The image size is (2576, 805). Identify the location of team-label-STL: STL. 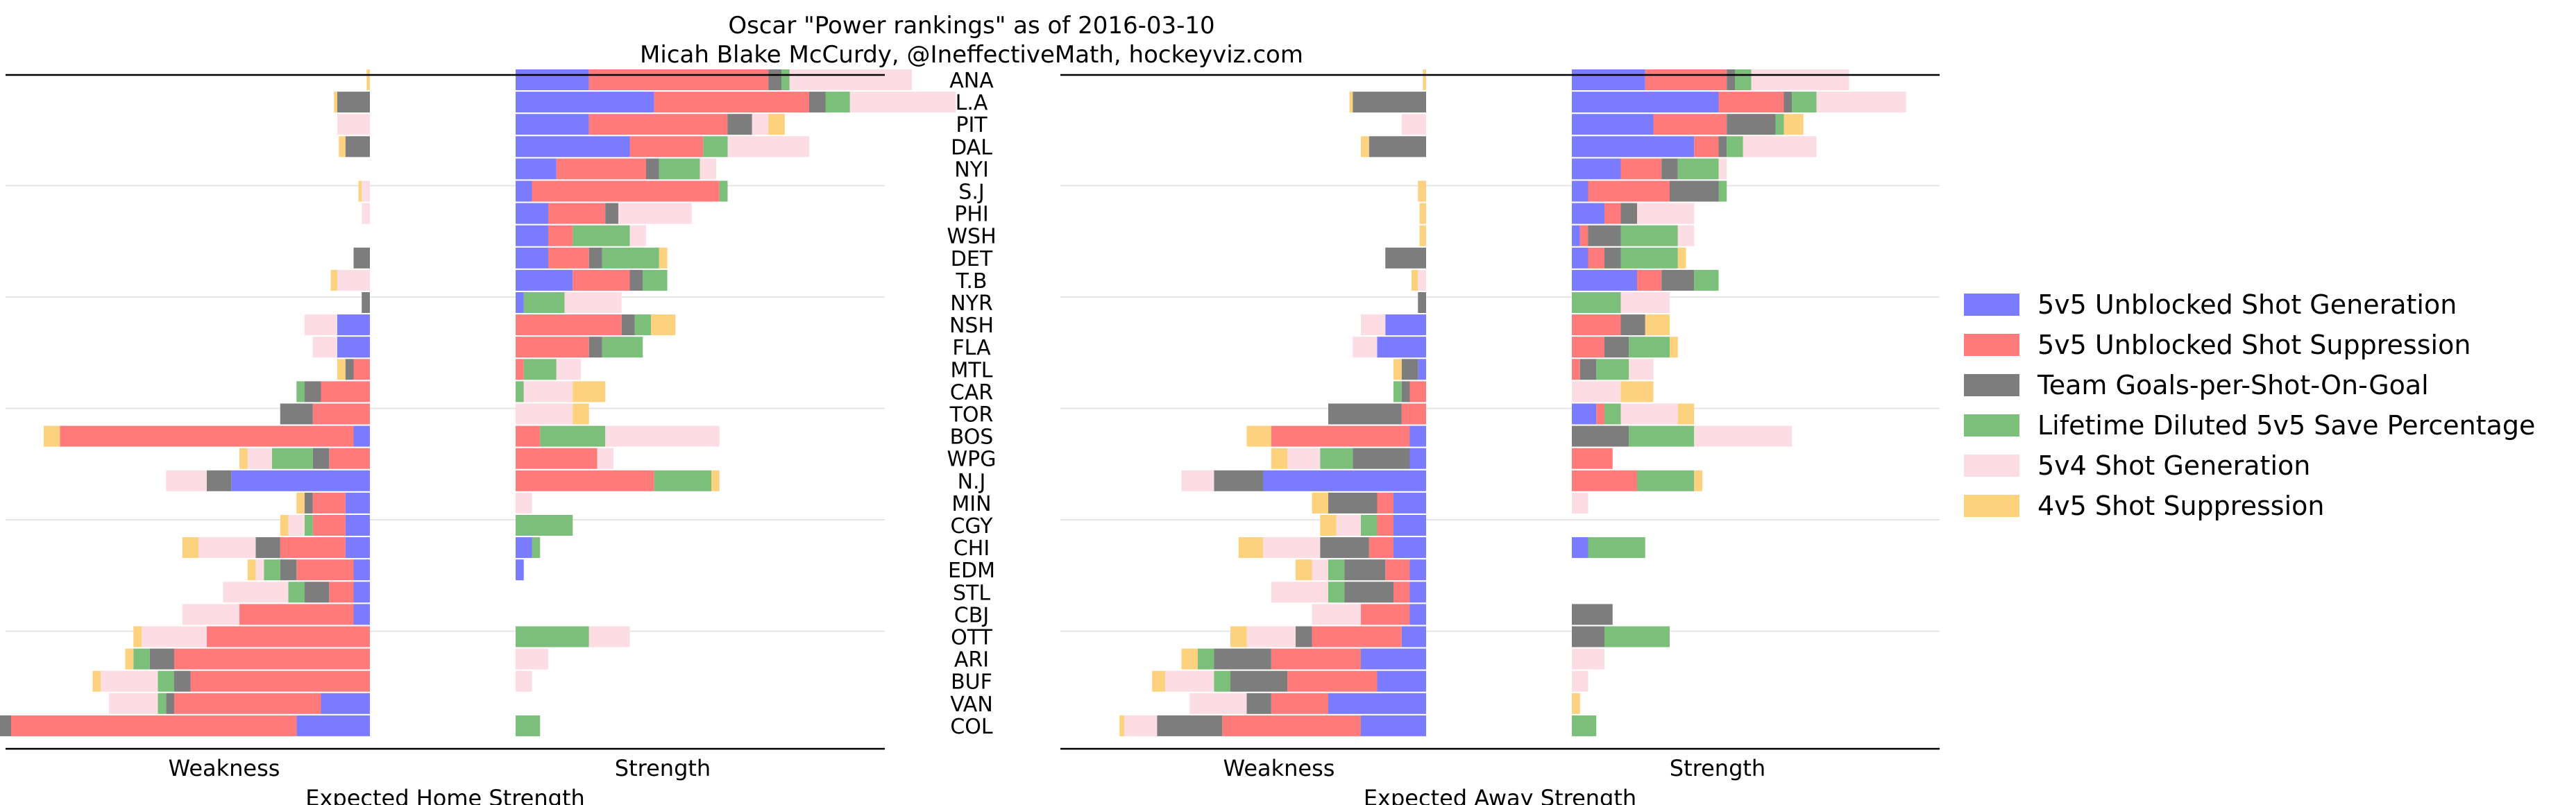
(972, 593).